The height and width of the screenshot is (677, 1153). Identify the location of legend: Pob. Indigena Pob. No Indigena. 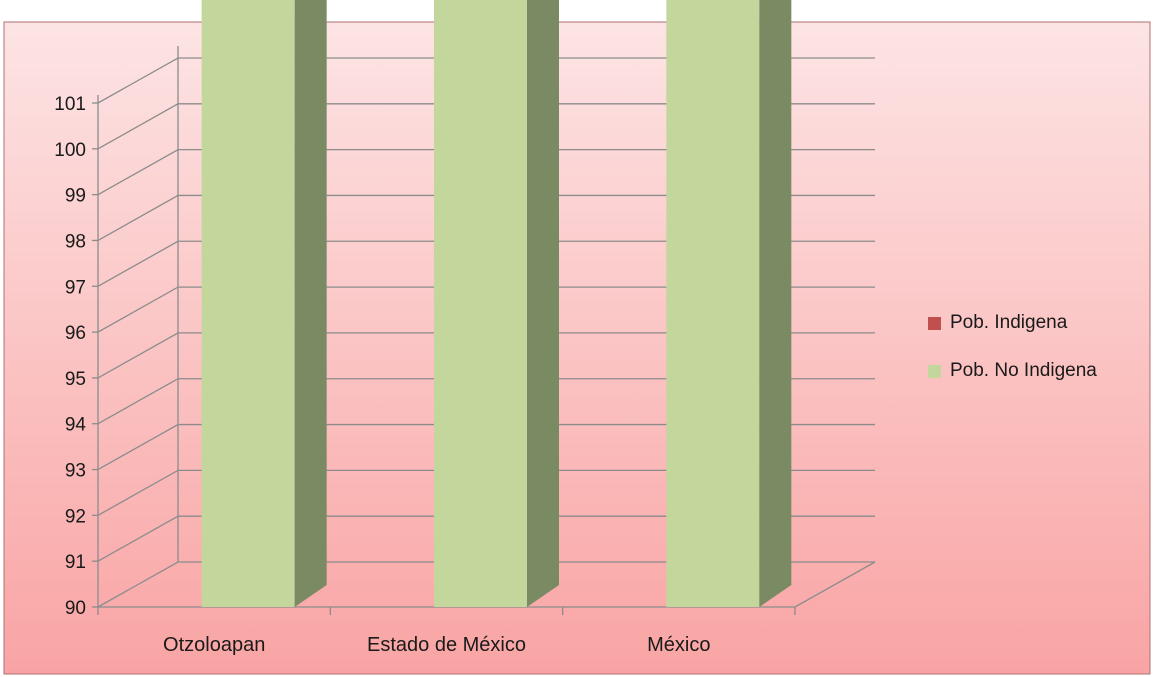
(1012, 356).